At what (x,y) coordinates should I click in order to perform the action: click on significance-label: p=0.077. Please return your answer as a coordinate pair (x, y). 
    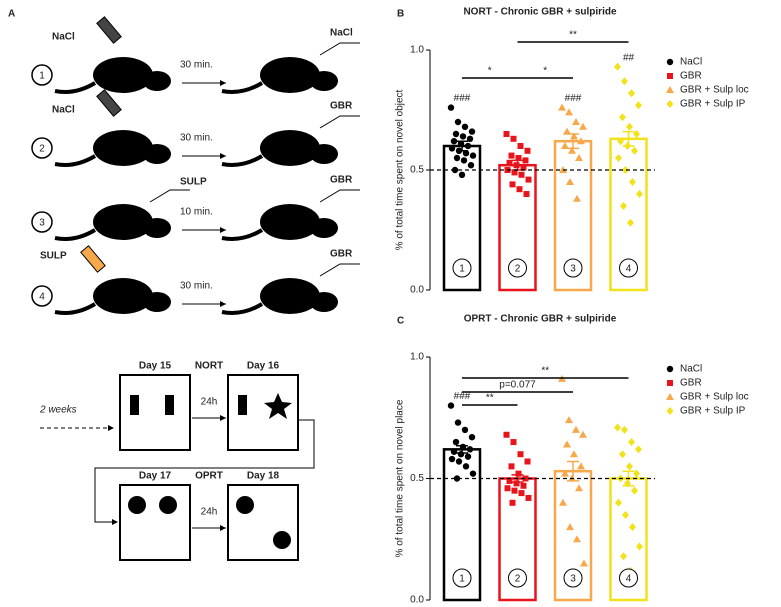
    Looking at the image, I should click on (517, 385).